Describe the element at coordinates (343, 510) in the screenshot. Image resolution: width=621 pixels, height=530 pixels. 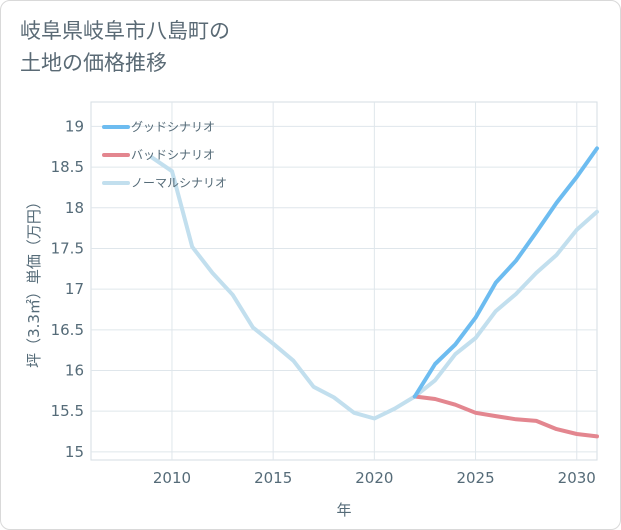
I see `x-axis-title: 年` at that location.